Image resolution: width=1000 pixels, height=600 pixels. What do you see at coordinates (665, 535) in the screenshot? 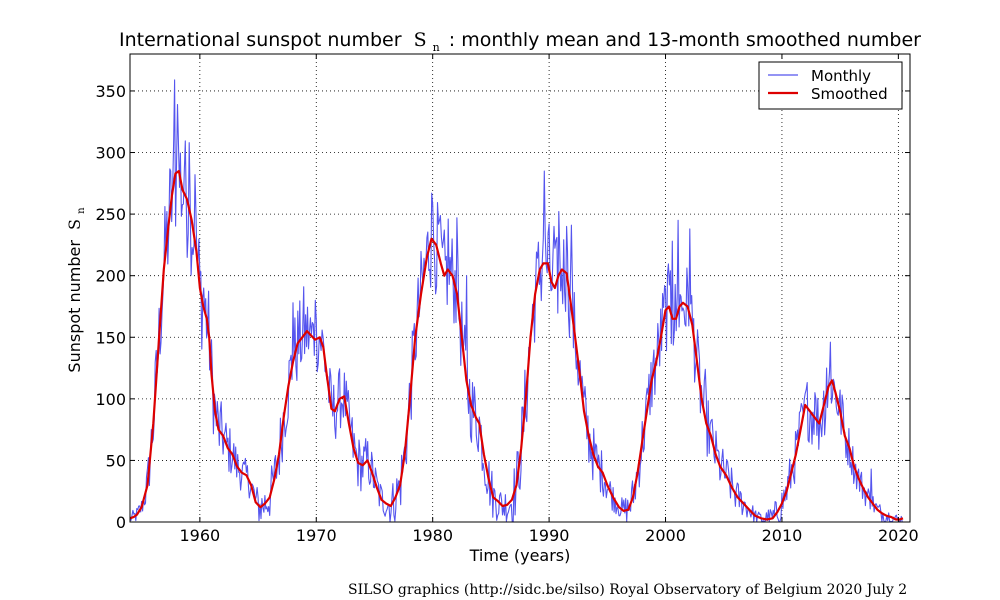
I see `x-tick-label: 2000` at bounding box center [665, 535].